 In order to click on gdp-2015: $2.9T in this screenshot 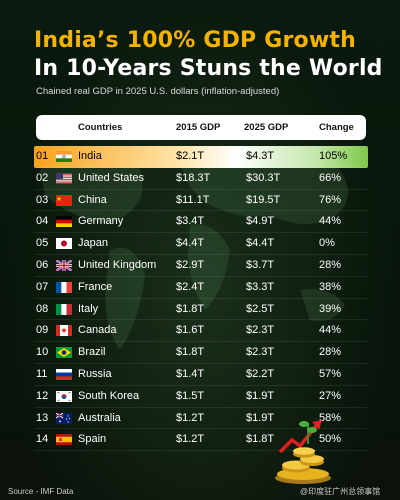, I will do `click(190, 264)`.